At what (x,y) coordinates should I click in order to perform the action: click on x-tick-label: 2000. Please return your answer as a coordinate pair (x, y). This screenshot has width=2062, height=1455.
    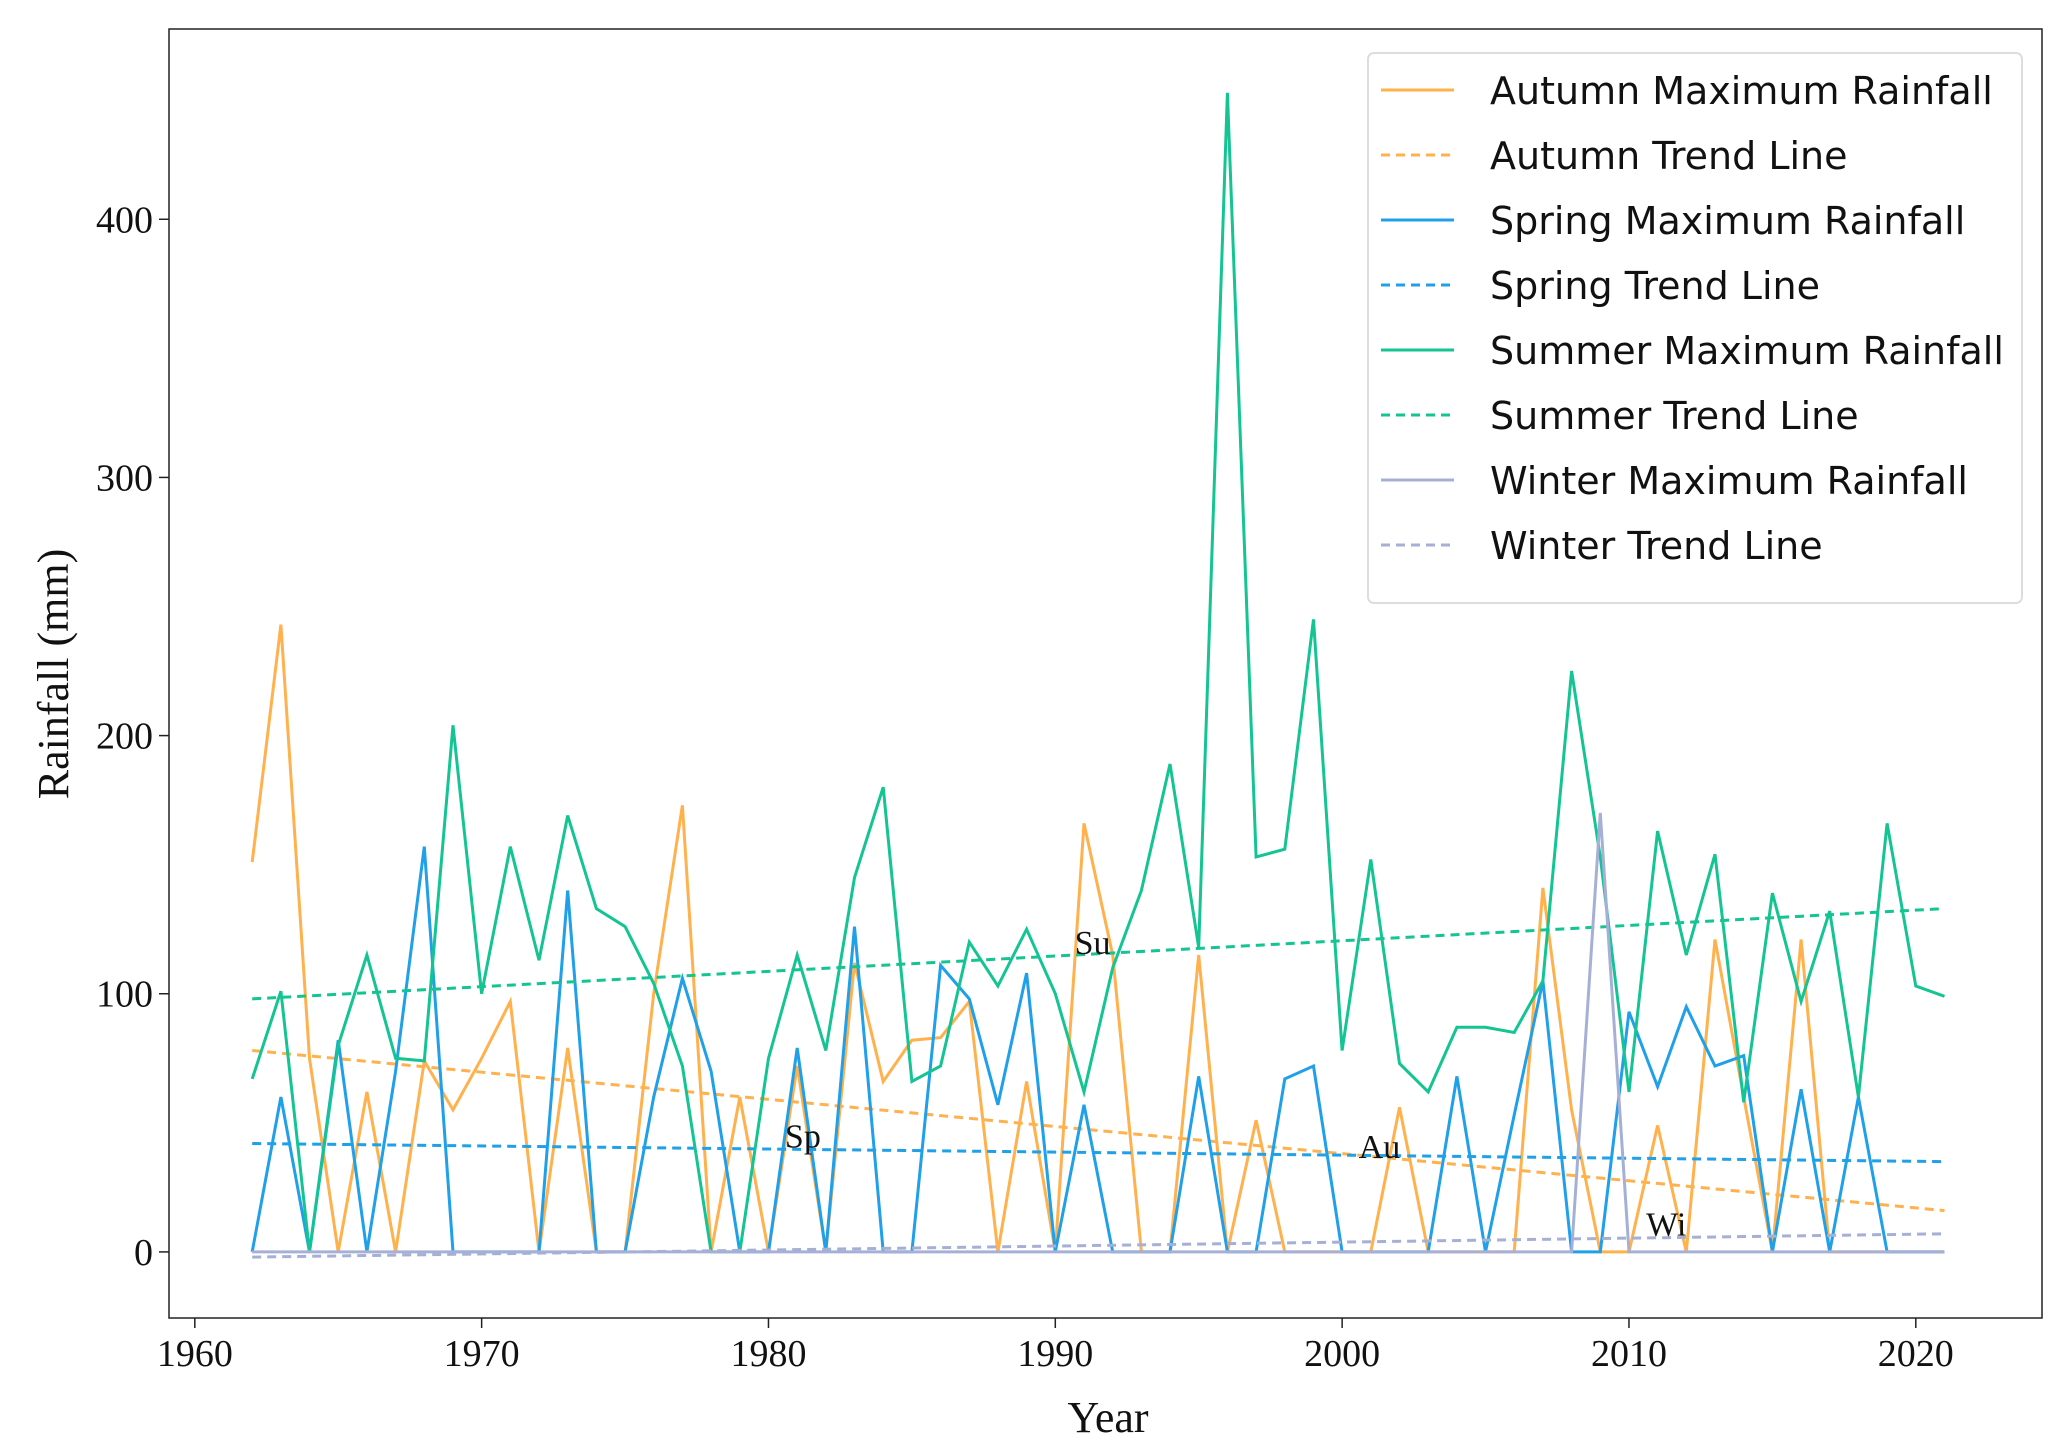
    Looking at the image, I should click on (1342, 1354).